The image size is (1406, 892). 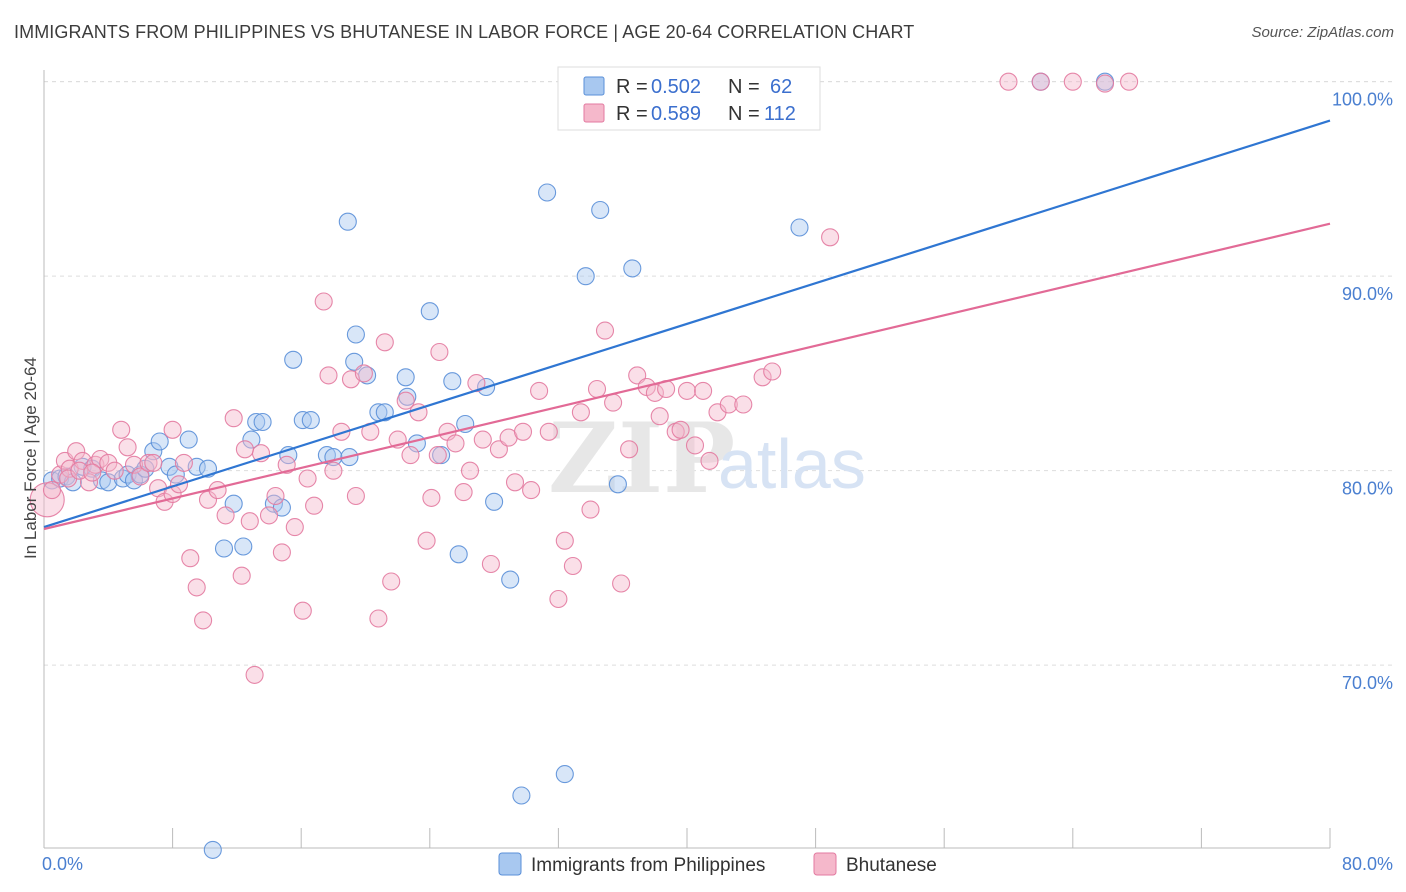 I want to click on legend: R = 0.502 N = 62 R = 0.589 N = 112, so click(x=689, y=98).